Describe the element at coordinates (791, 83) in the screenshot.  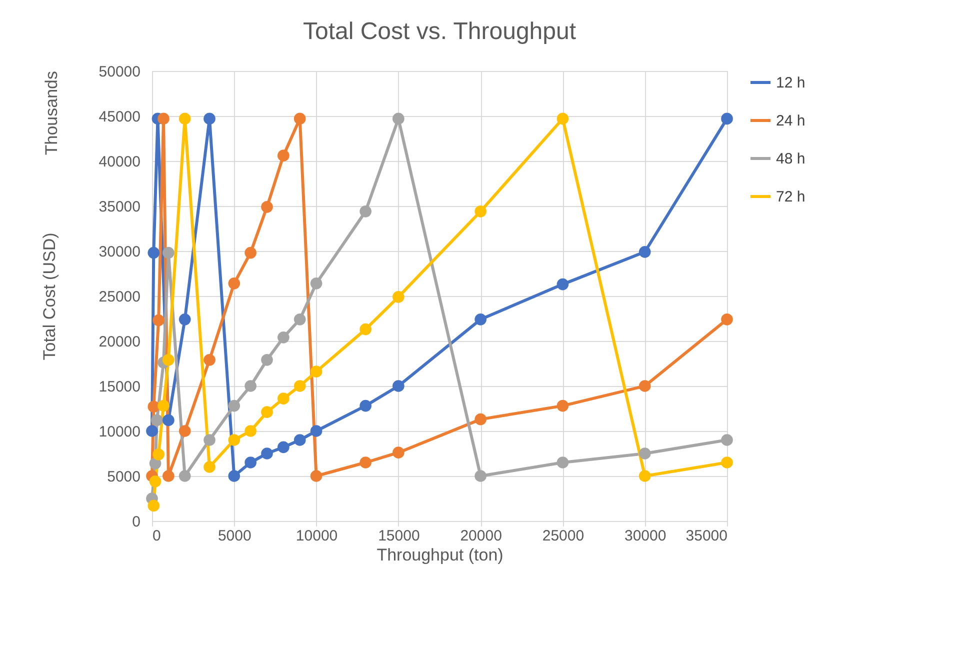
I see `legend-label: 12 h` at that location.